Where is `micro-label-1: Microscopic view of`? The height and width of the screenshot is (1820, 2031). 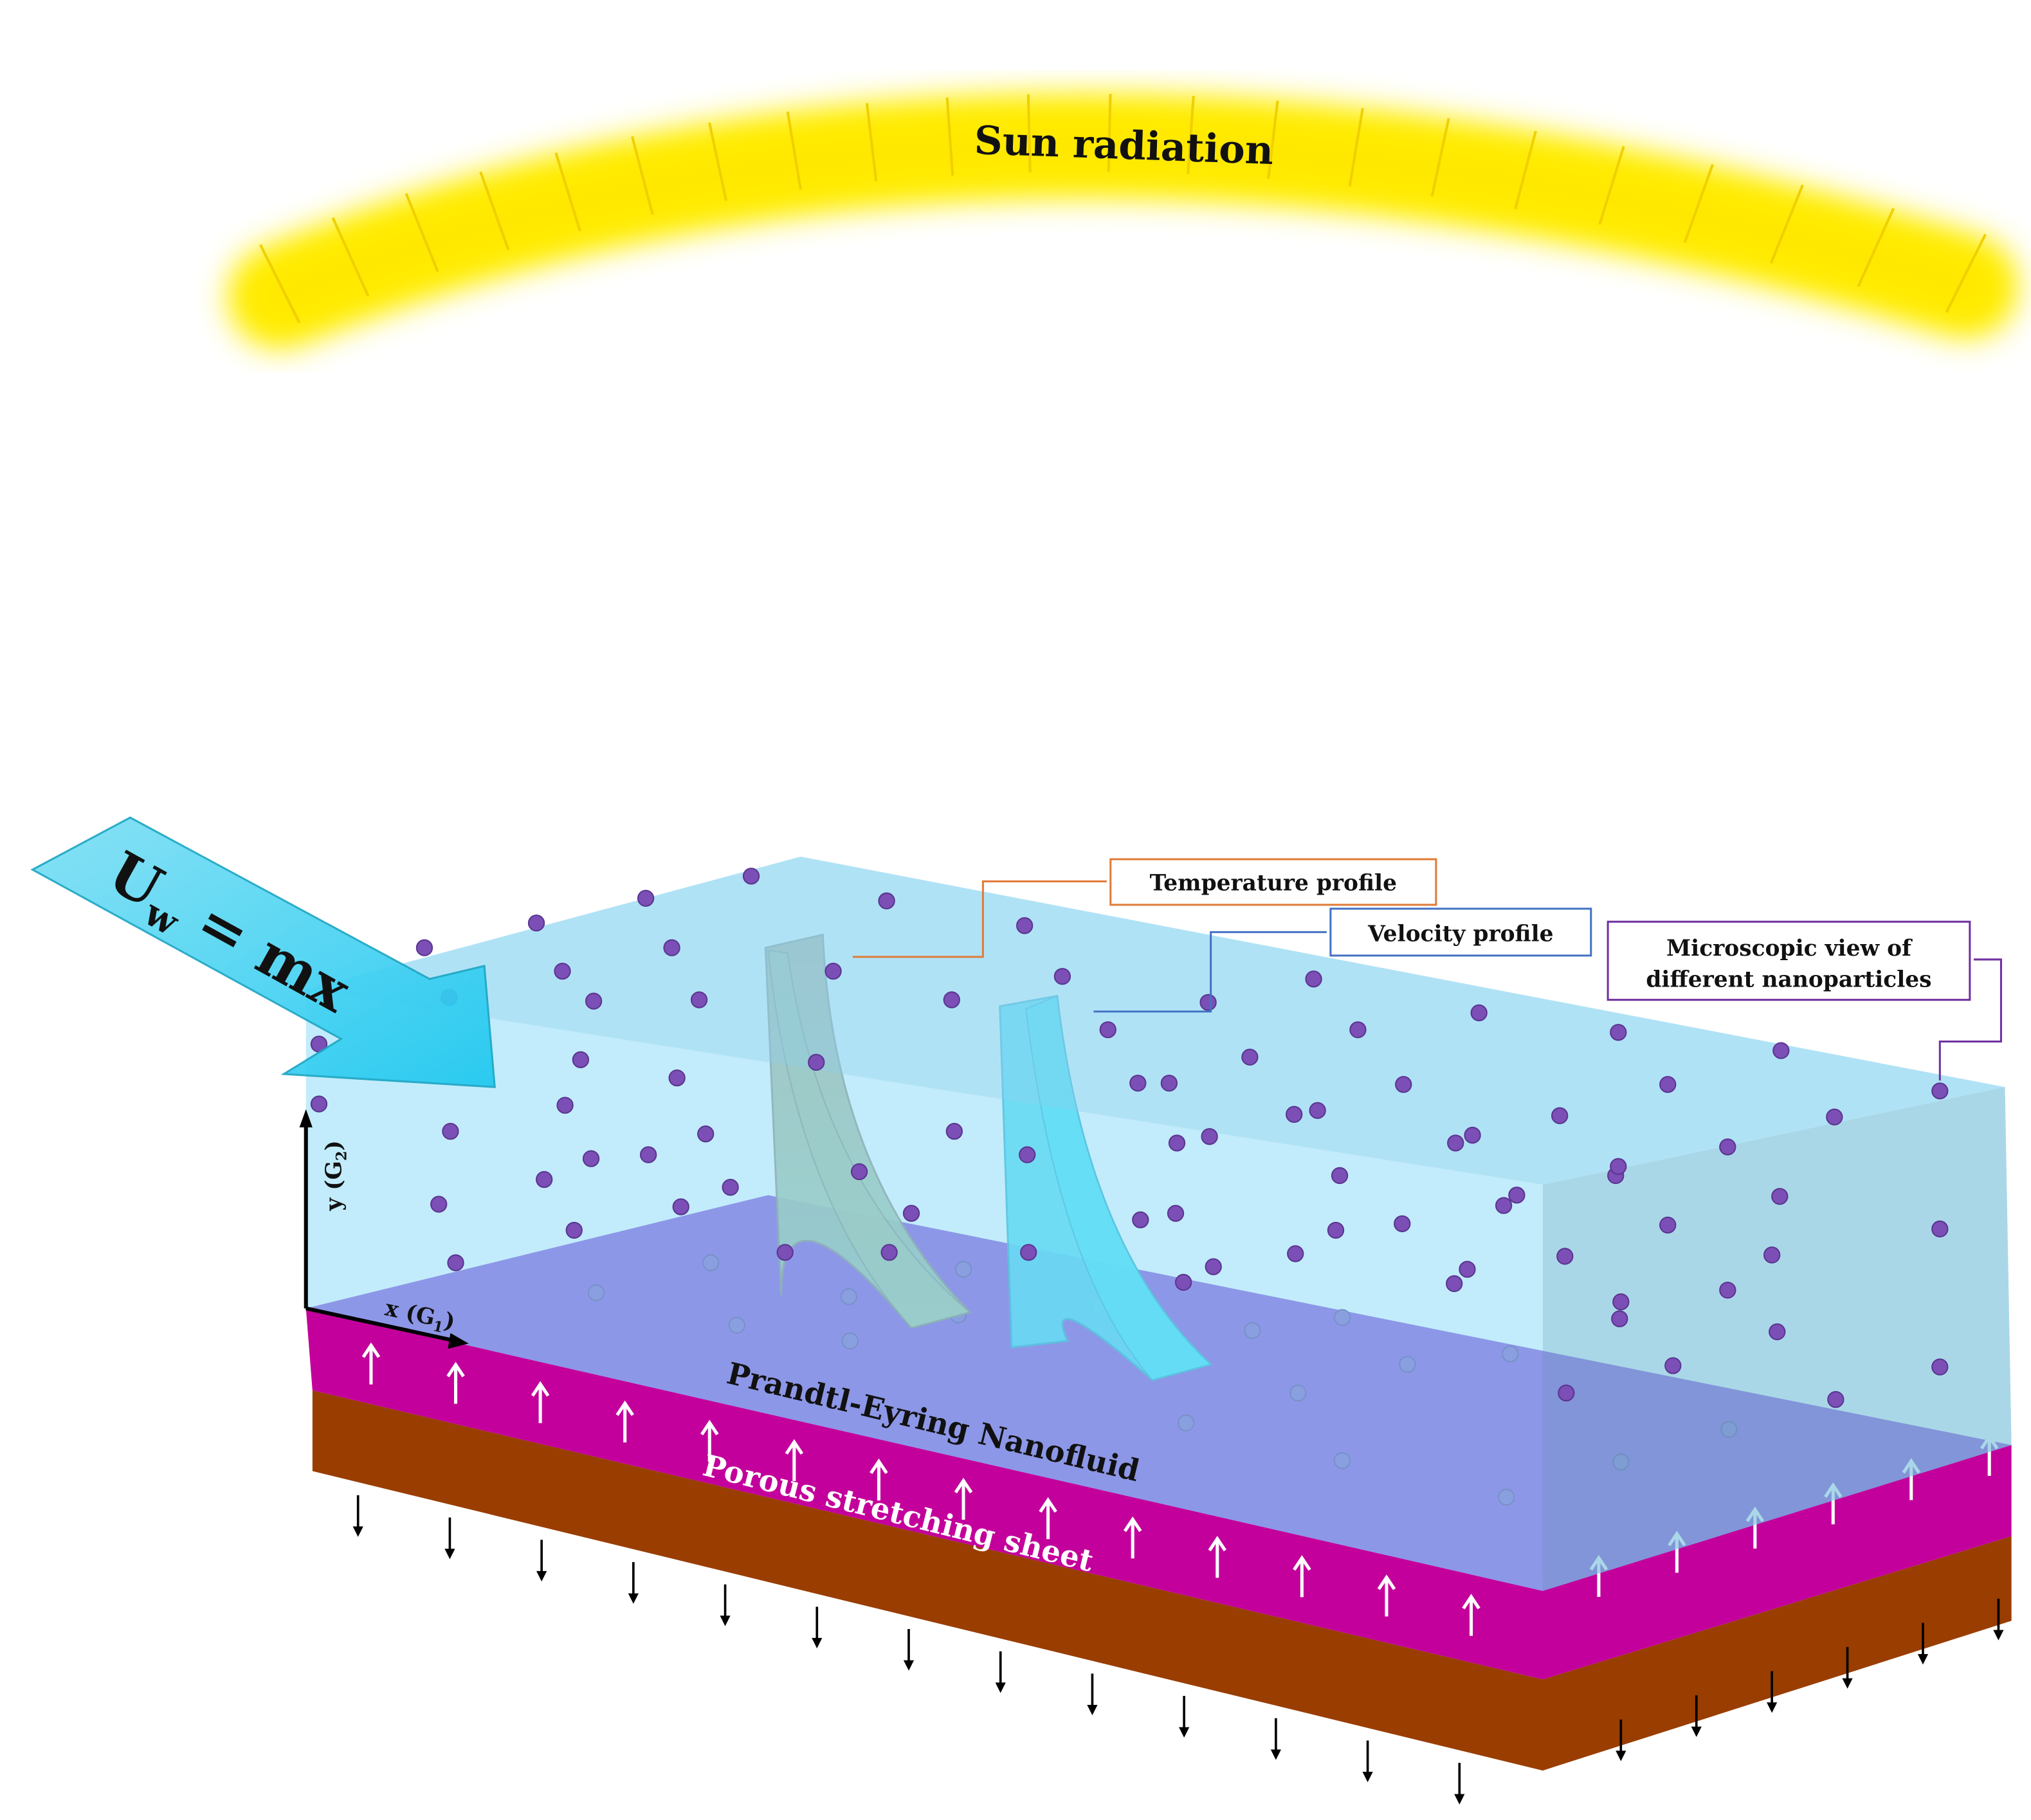 micro-label-1: Microscopic view of is located at coordinates (1790, 948).